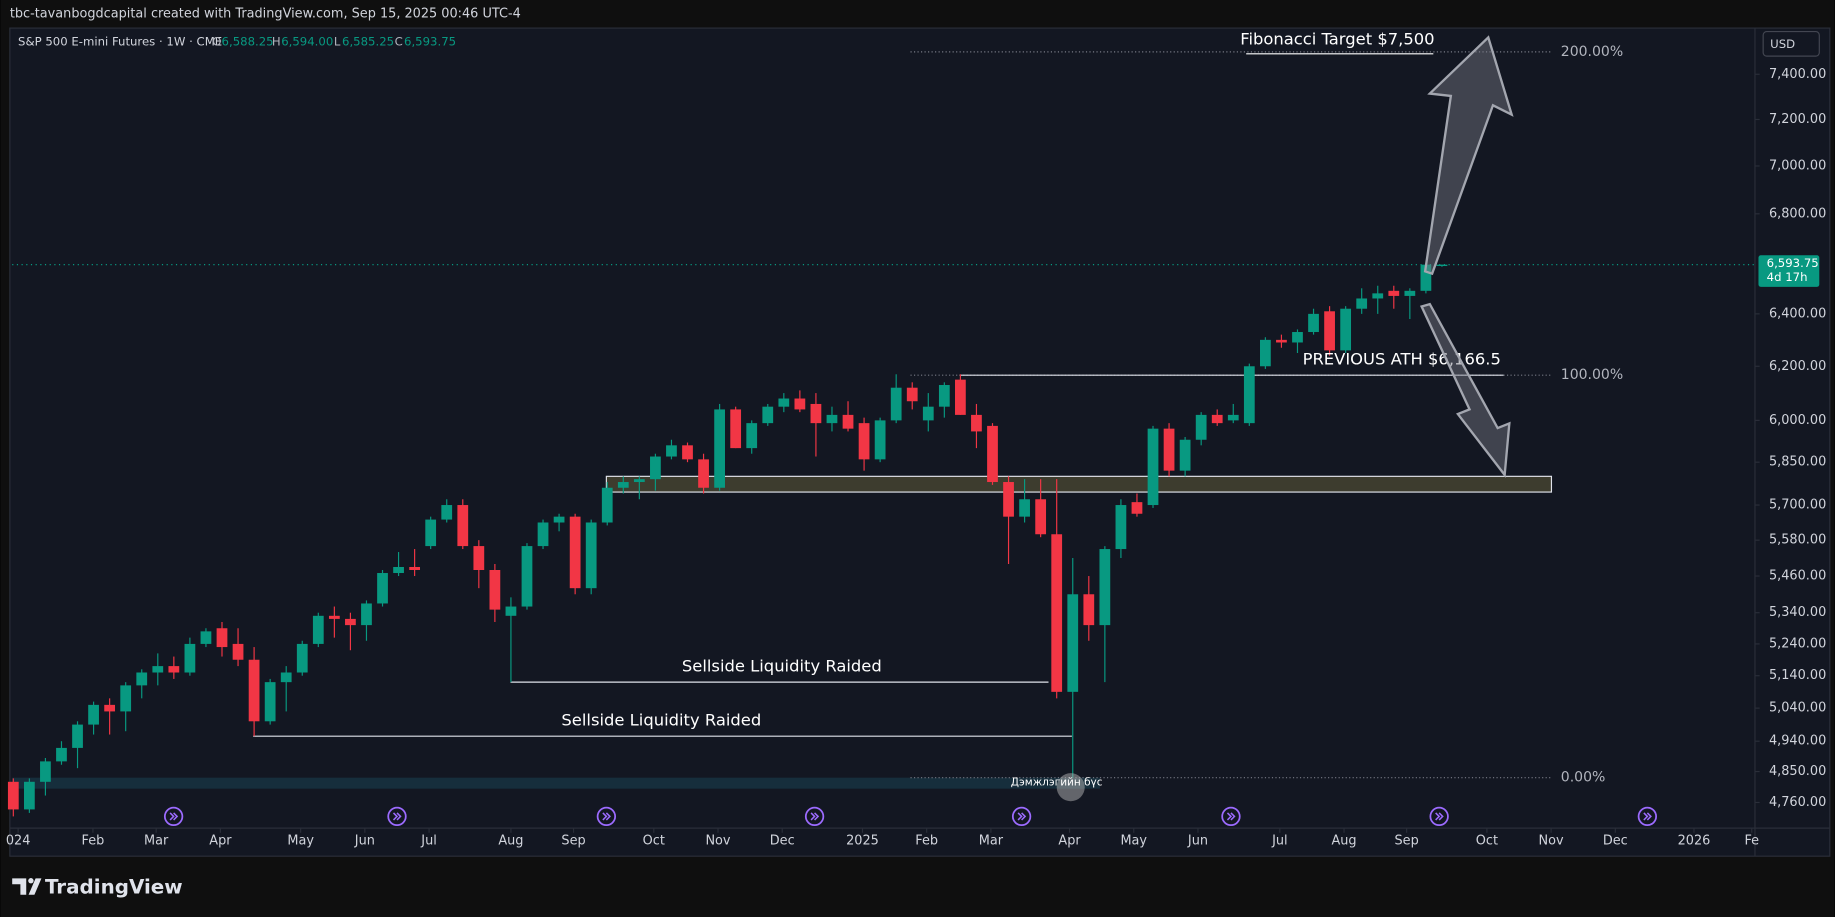  I want to click on x-tick-label: 2026, so click(1694, 840).